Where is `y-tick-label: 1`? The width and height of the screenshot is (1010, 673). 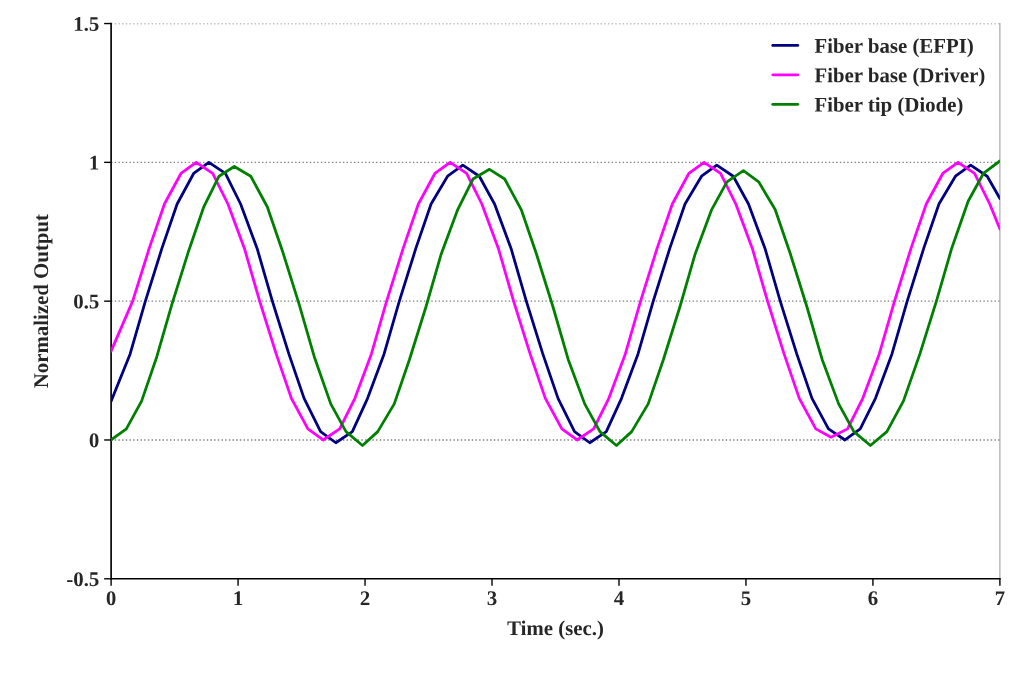
y-tick-label: 1 is located at coordinates (94, 162).